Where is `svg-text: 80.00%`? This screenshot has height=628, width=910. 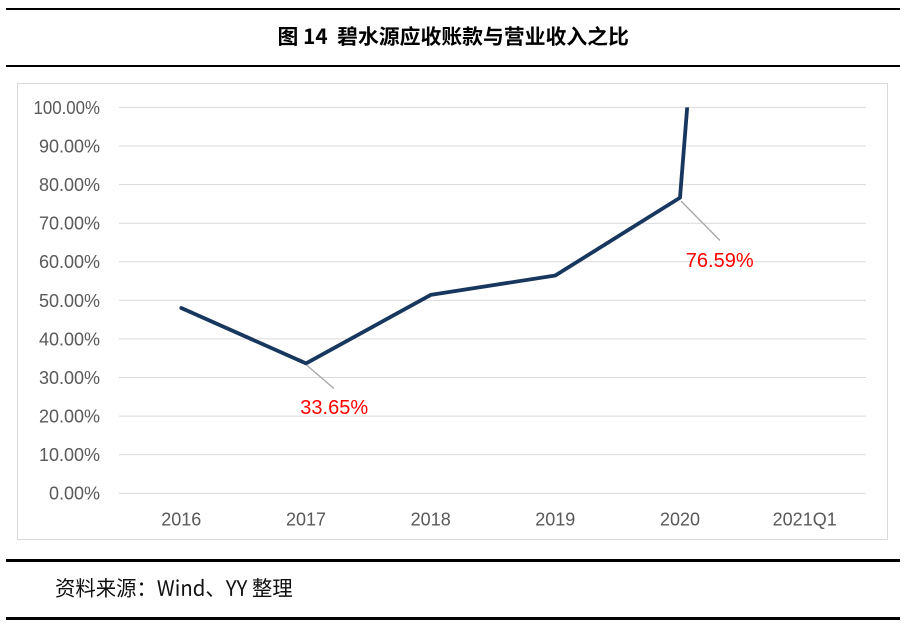
svg-text: 80.00% is located at coordinates (69, 185).